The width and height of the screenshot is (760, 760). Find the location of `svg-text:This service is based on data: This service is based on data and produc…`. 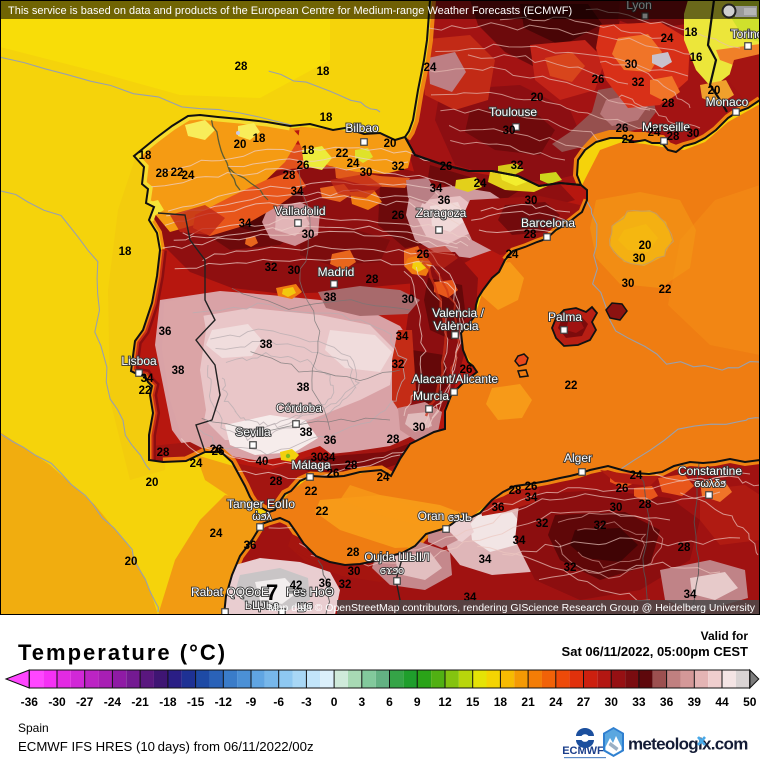

svg-text:This service is based on data: This service is based on data and produc… is located at coordinates (290, 11).